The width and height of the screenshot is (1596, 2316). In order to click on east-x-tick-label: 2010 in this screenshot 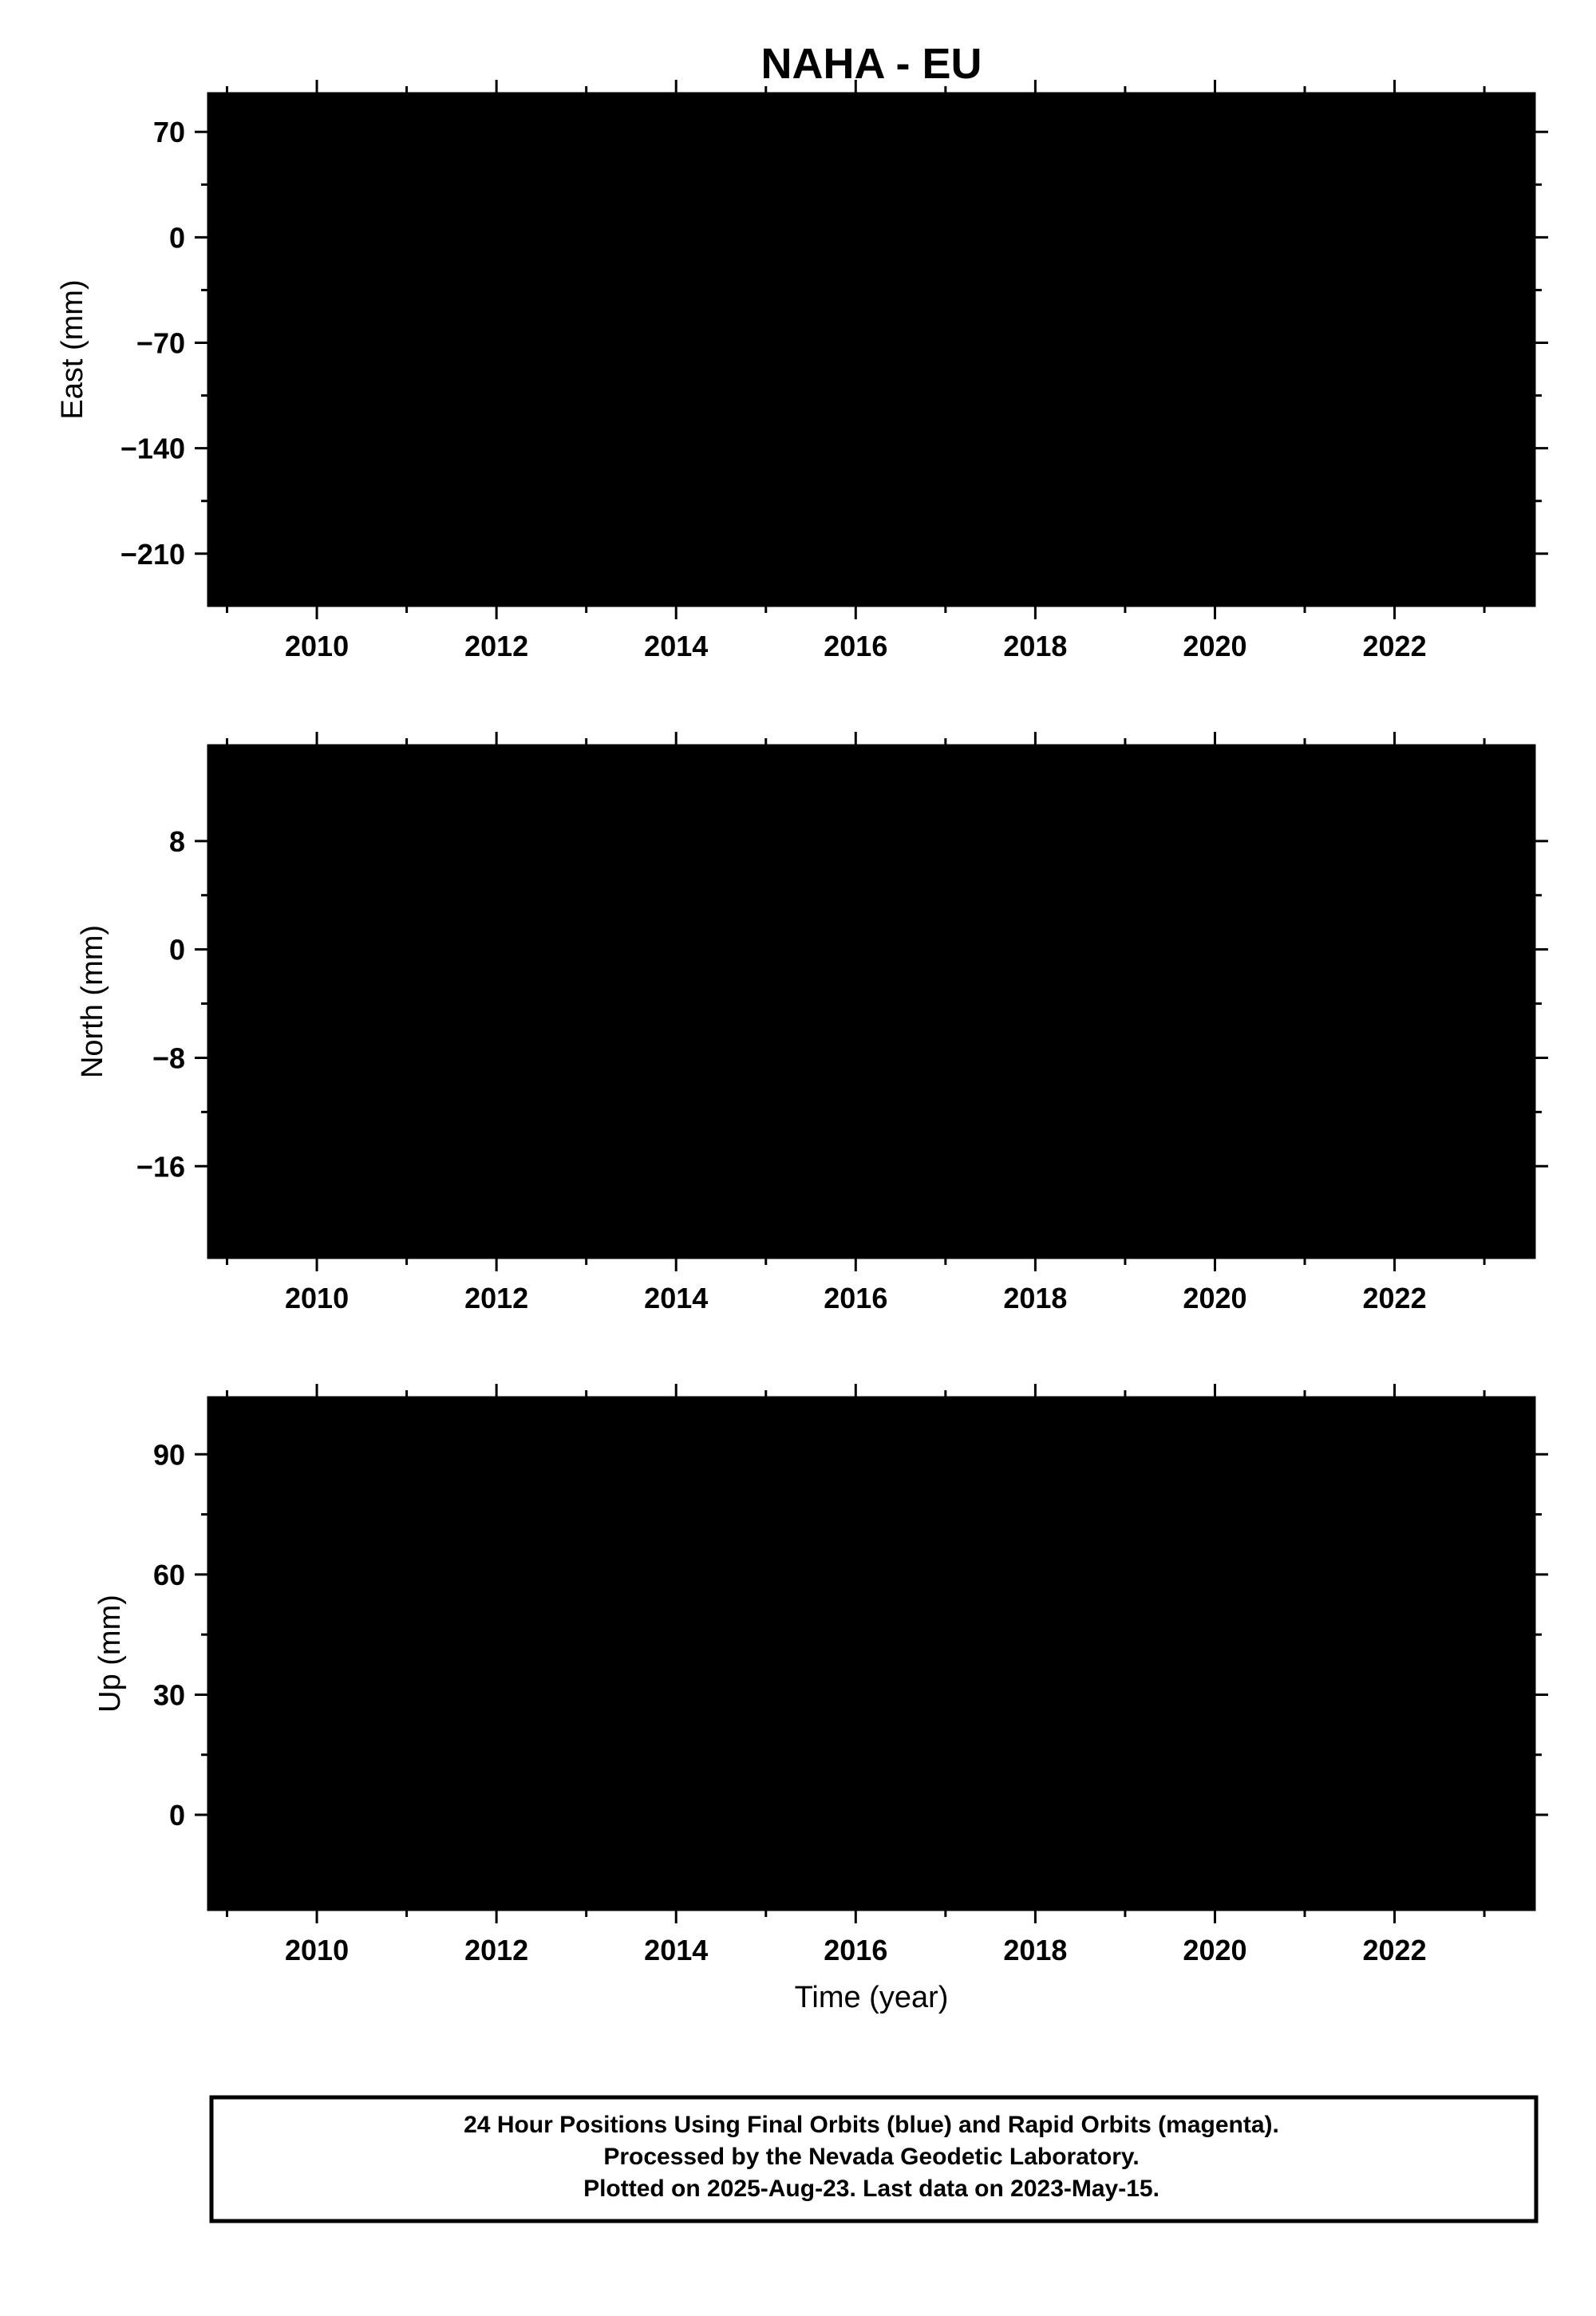, I will do `click(317, 646)`.